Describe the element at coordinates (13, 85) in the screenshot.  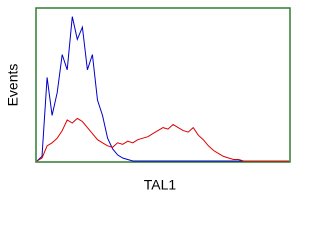
I see `y-axis-label: Events` at that location.